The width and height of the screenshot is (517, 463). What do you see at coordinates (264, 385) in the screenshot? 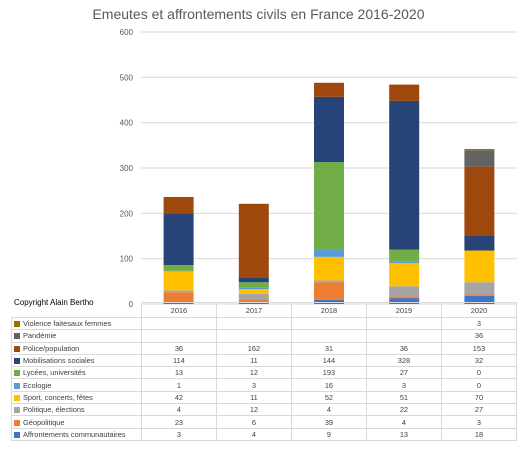
I see `table-row: Ecologie 1 3 16 3 0` at bounding box center [264, 385].